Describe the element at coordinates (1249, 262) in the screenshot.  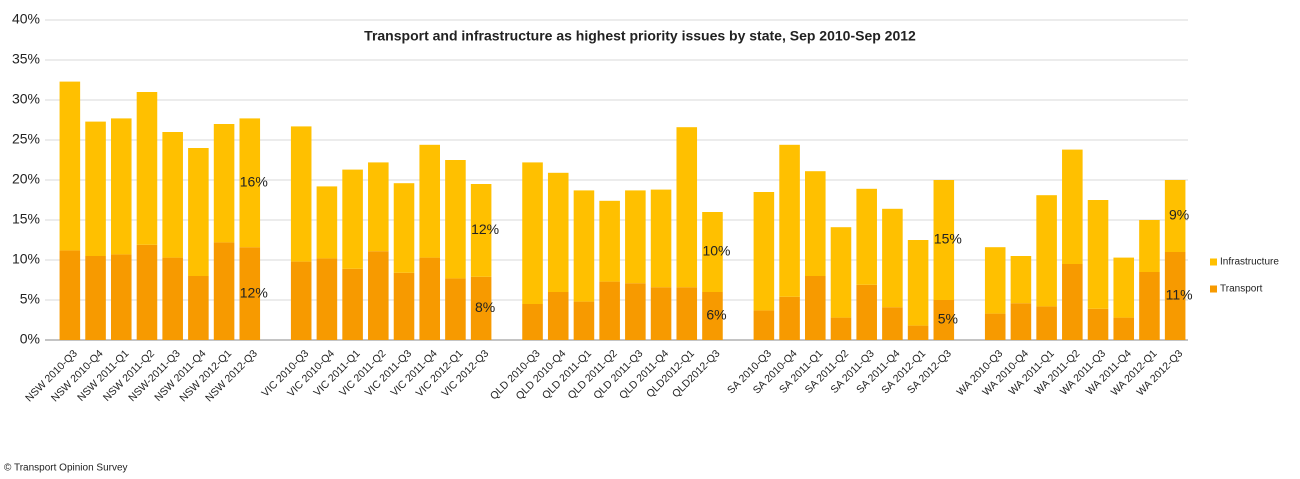
I see `legend-label: Infrastructure` at that location.